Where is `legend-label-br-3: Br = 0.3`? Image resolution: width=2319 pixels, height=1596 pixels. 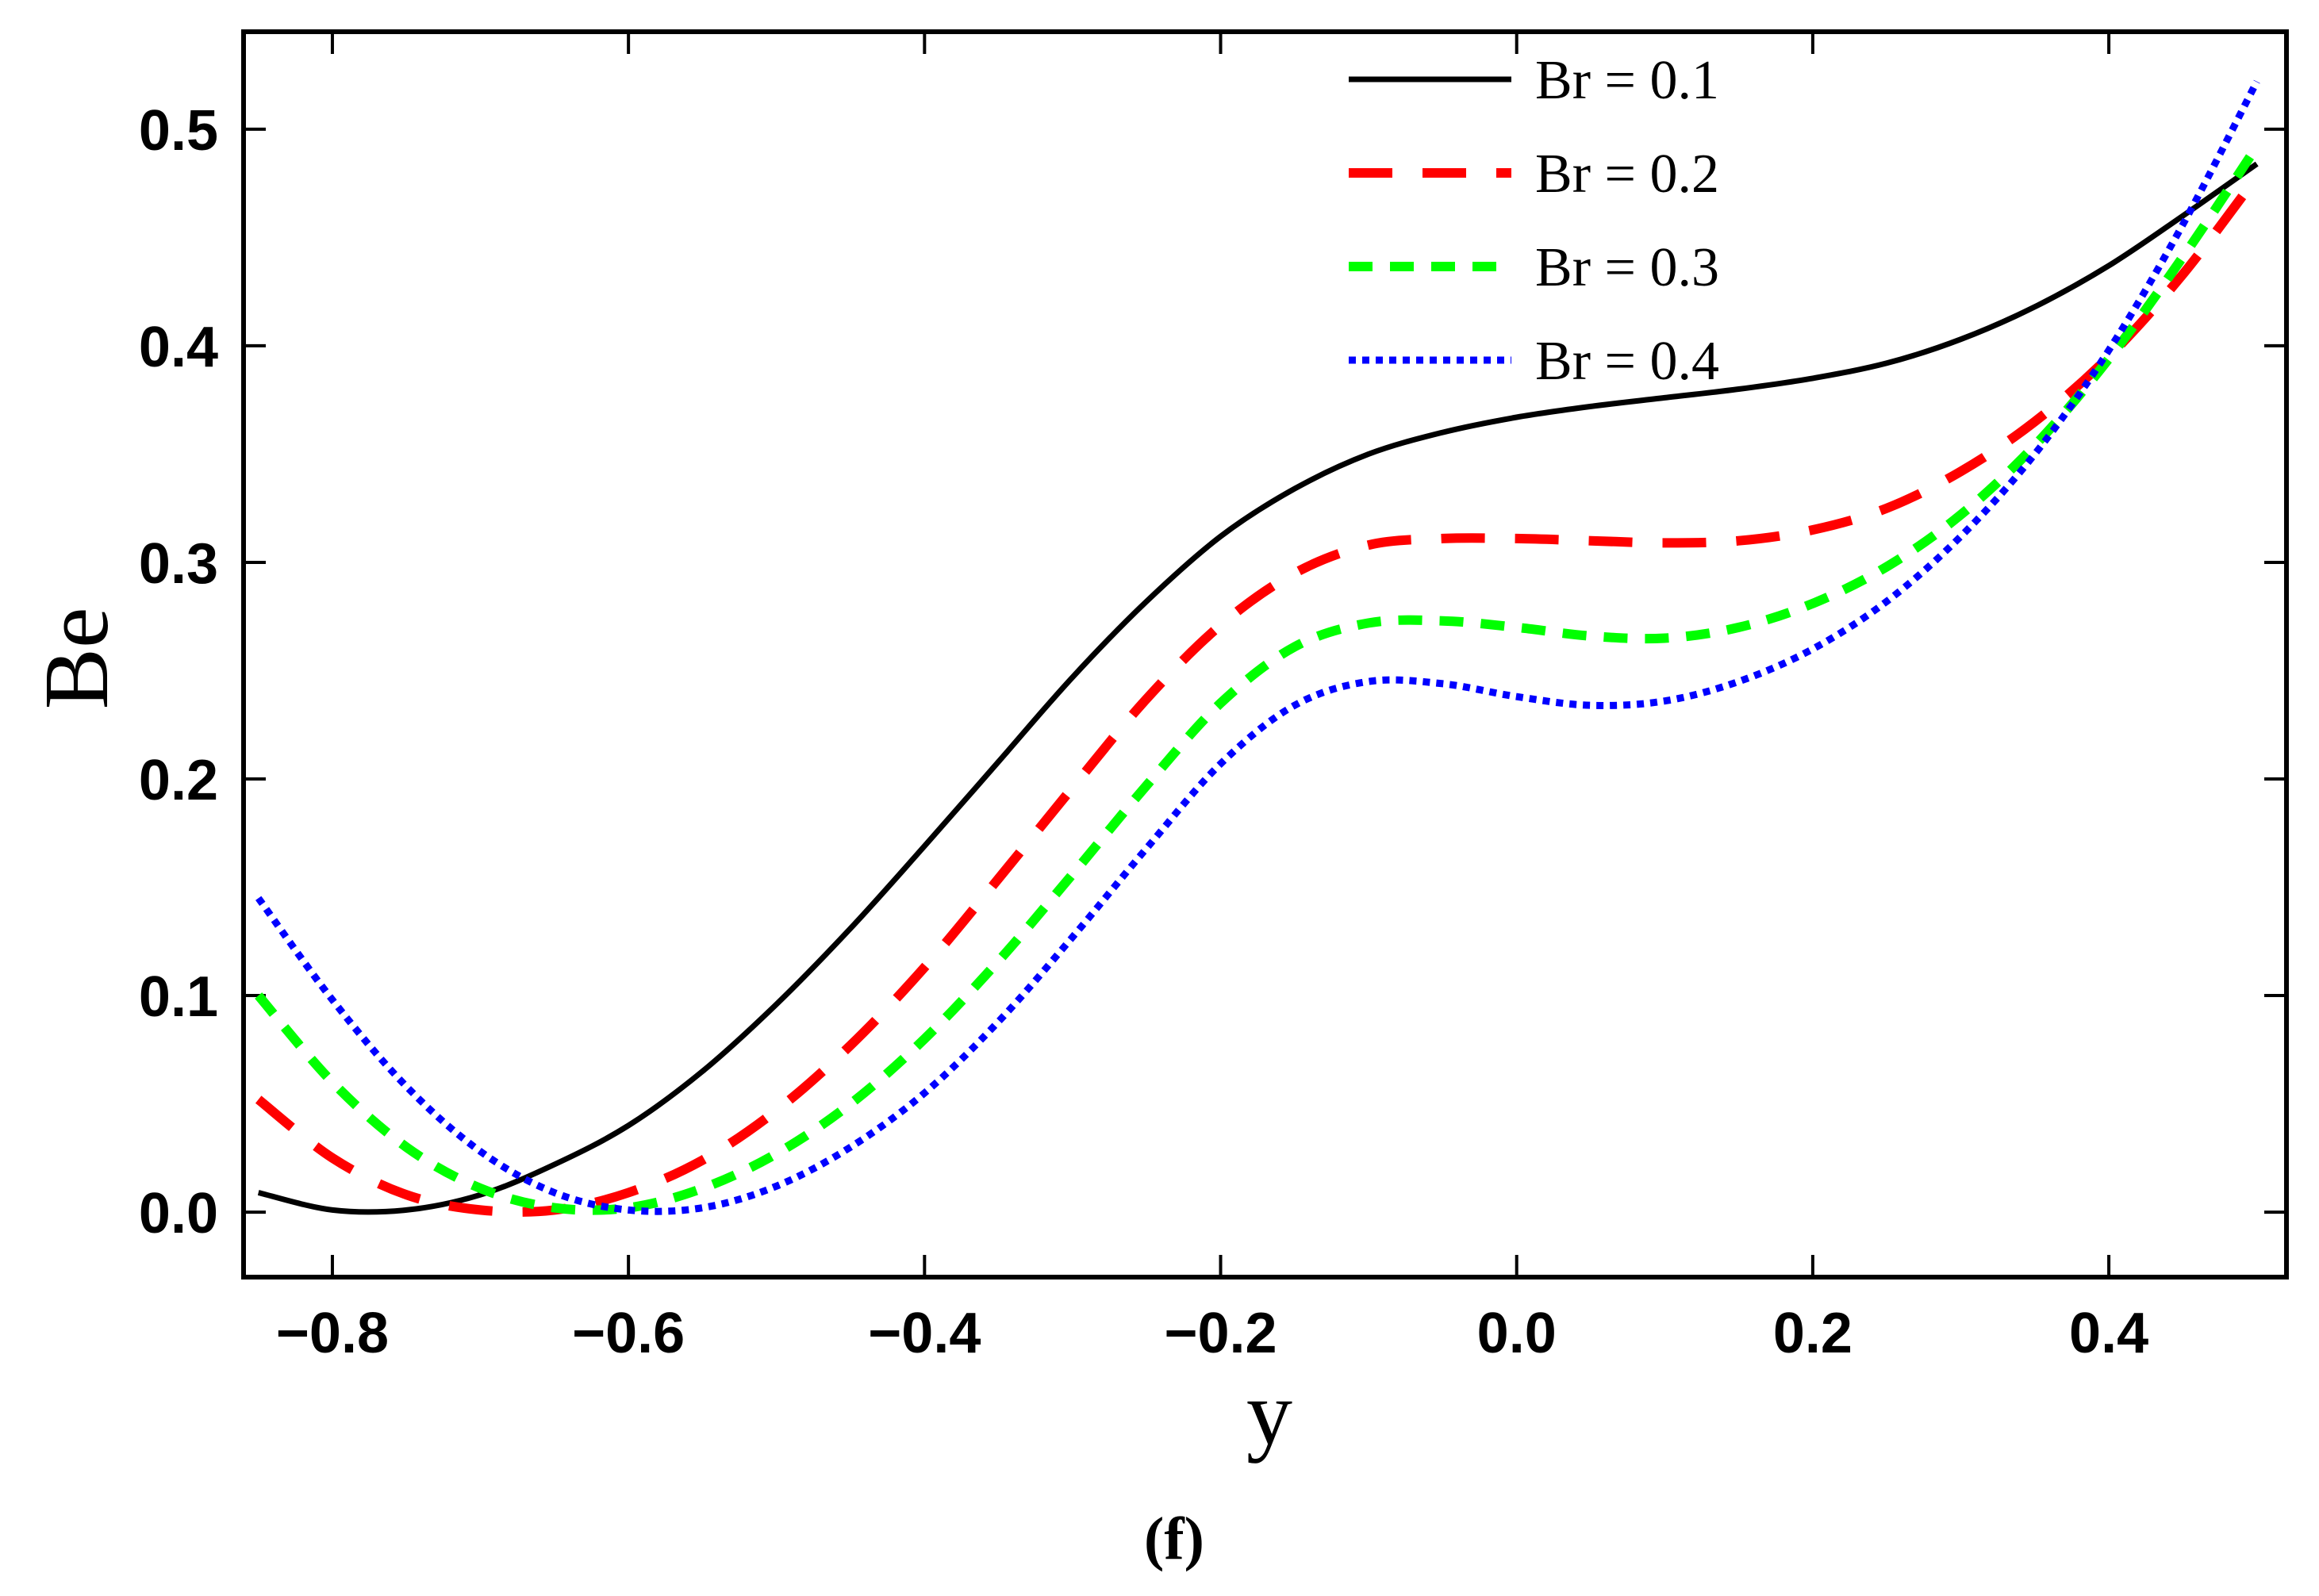 legend-label-br-3: Br = 0.3 is located at coordinates (1627, 267).